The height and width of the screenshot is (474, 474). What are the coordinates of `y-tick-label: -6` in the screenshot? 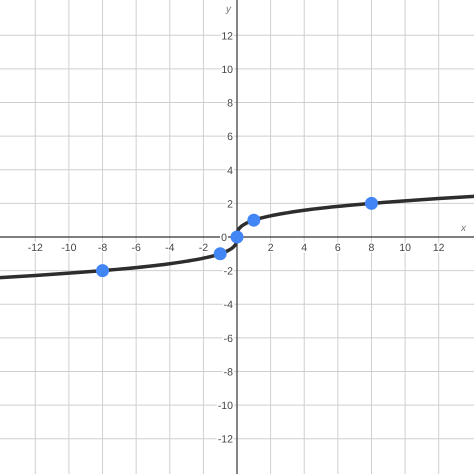 It's located at (229, 338).